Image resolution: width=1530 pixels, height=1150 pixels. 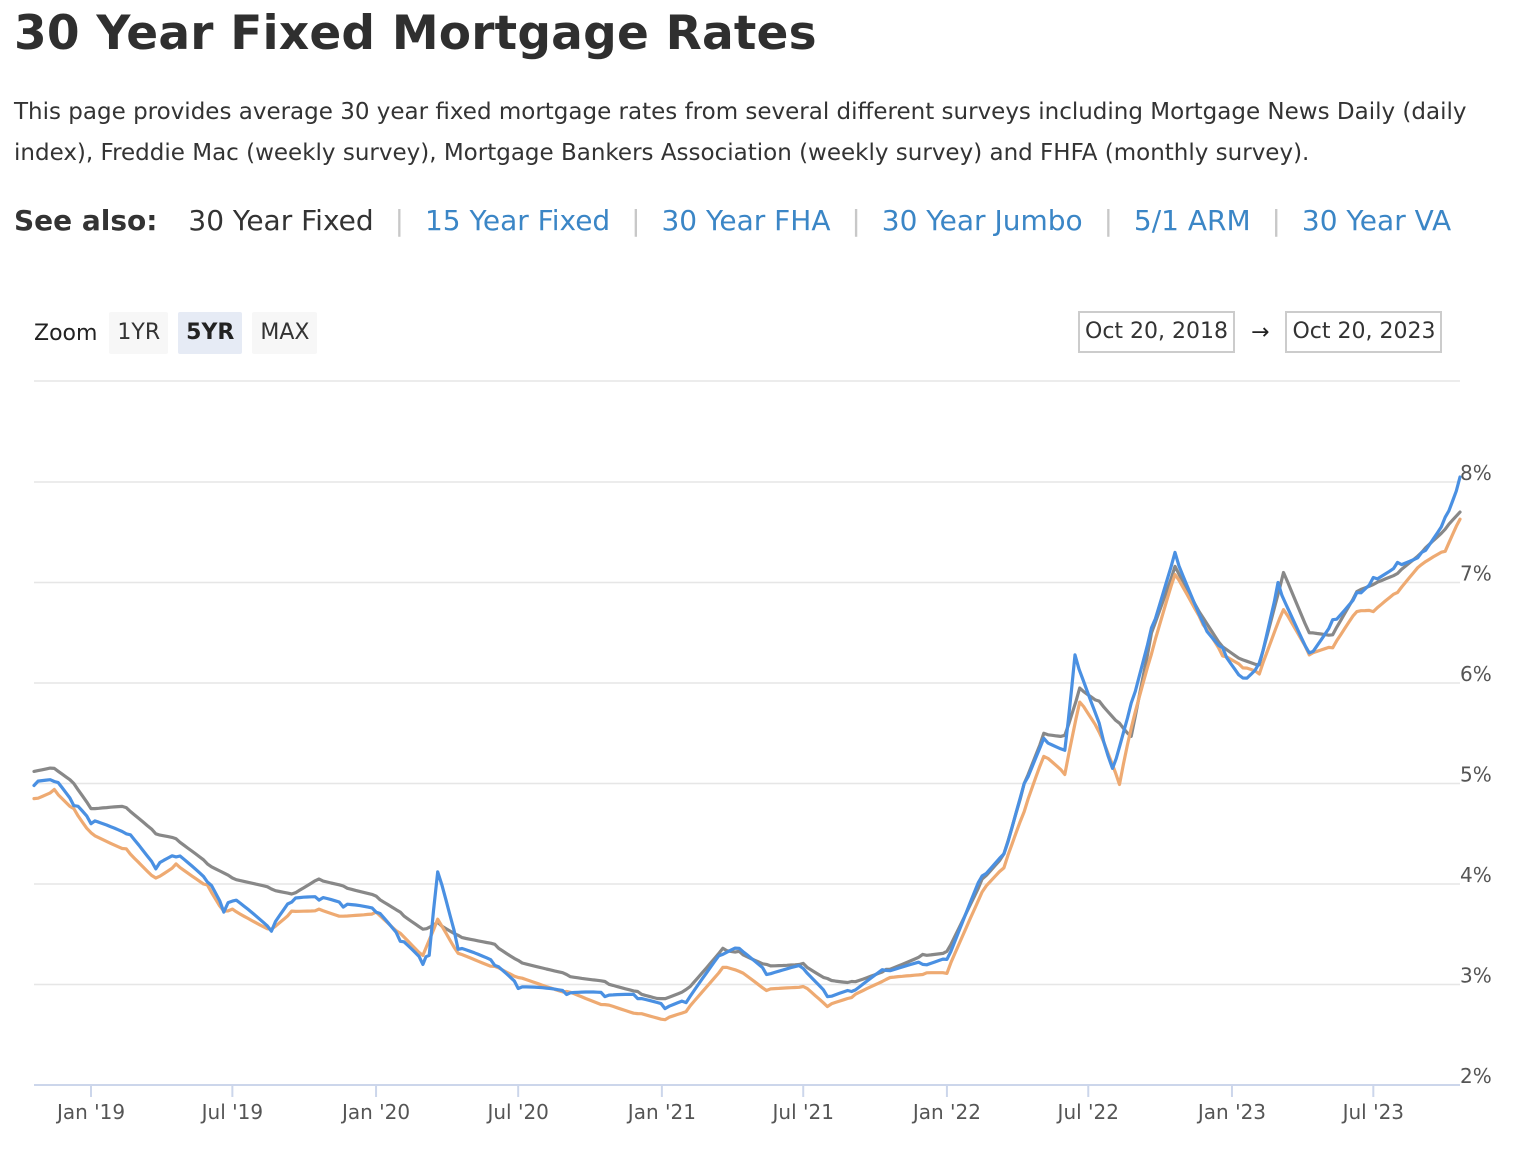 What do you see at coordinates (1476, 875) in the screenshot?
I see `y-tick-label: 4%` at bounding box center [1476, 875].